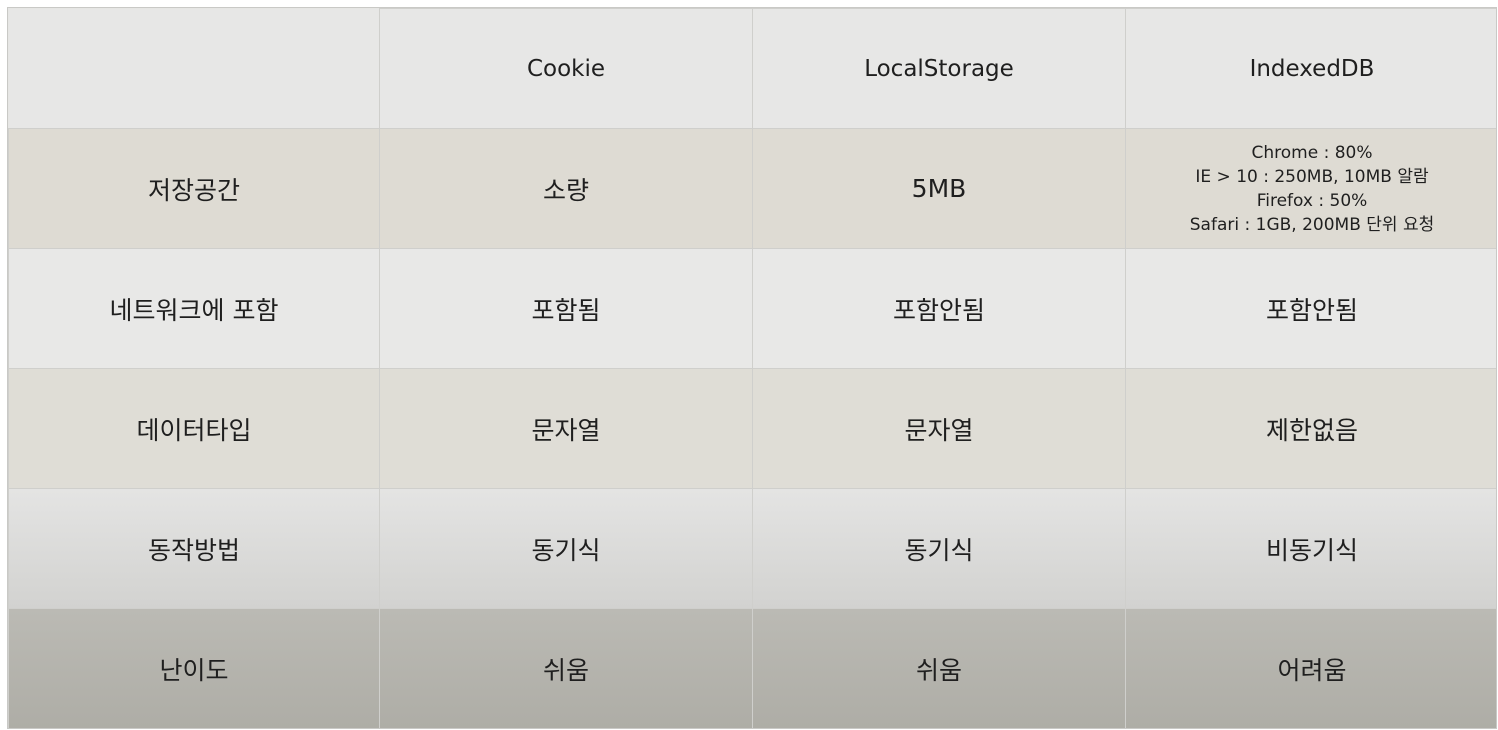  What do you see at coordinates (566, 668) in the screenshot?
I see `cell-cookie-difficulty: 쉬움` at bounding box center [566, 668].